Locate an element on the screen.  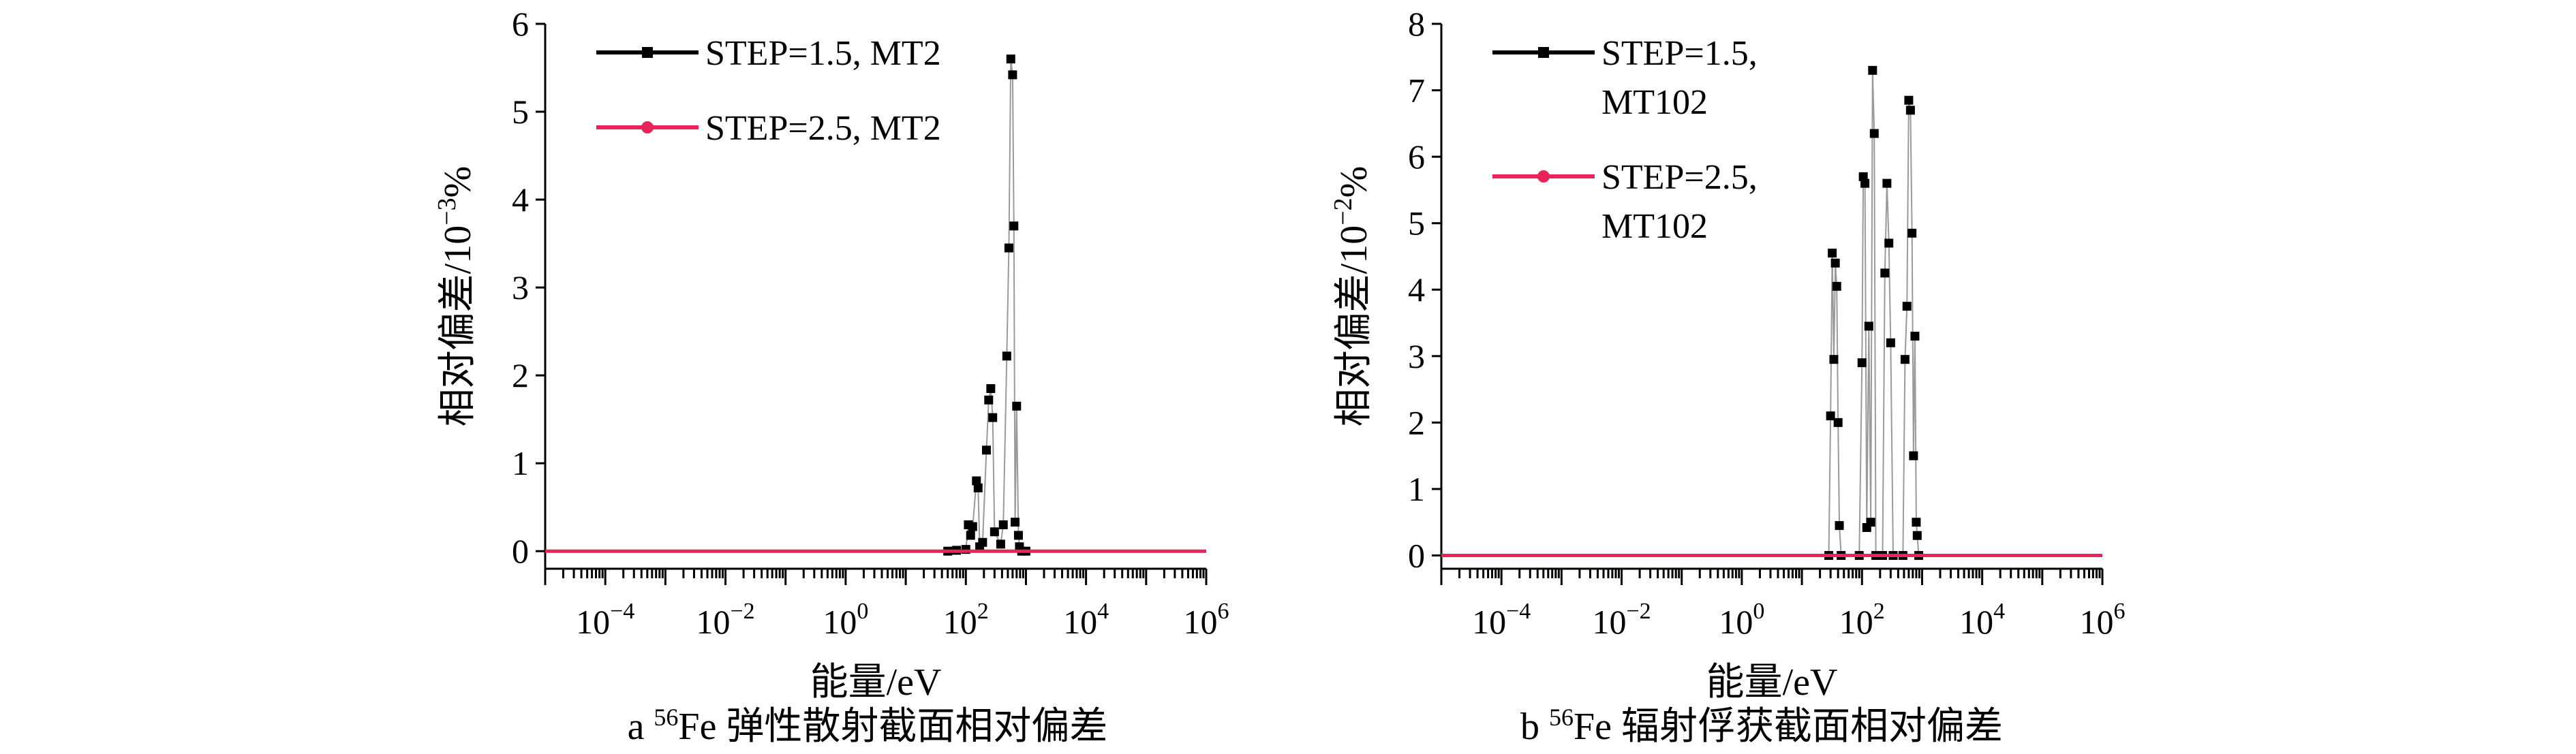
legend-label: STEP=1.5, is located at coordinates (1679, 54).